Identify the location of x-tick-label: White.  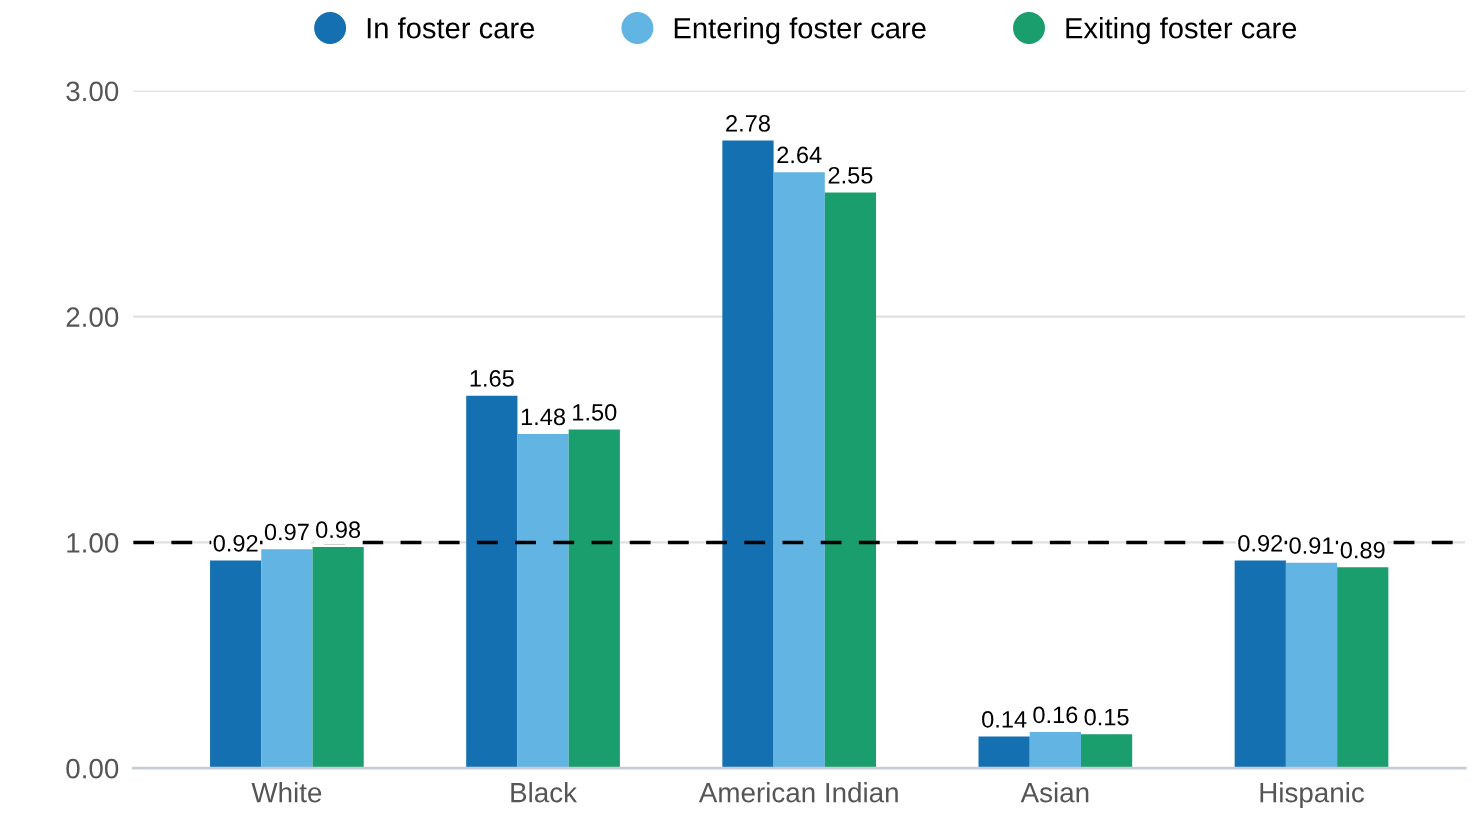
(286, 792).